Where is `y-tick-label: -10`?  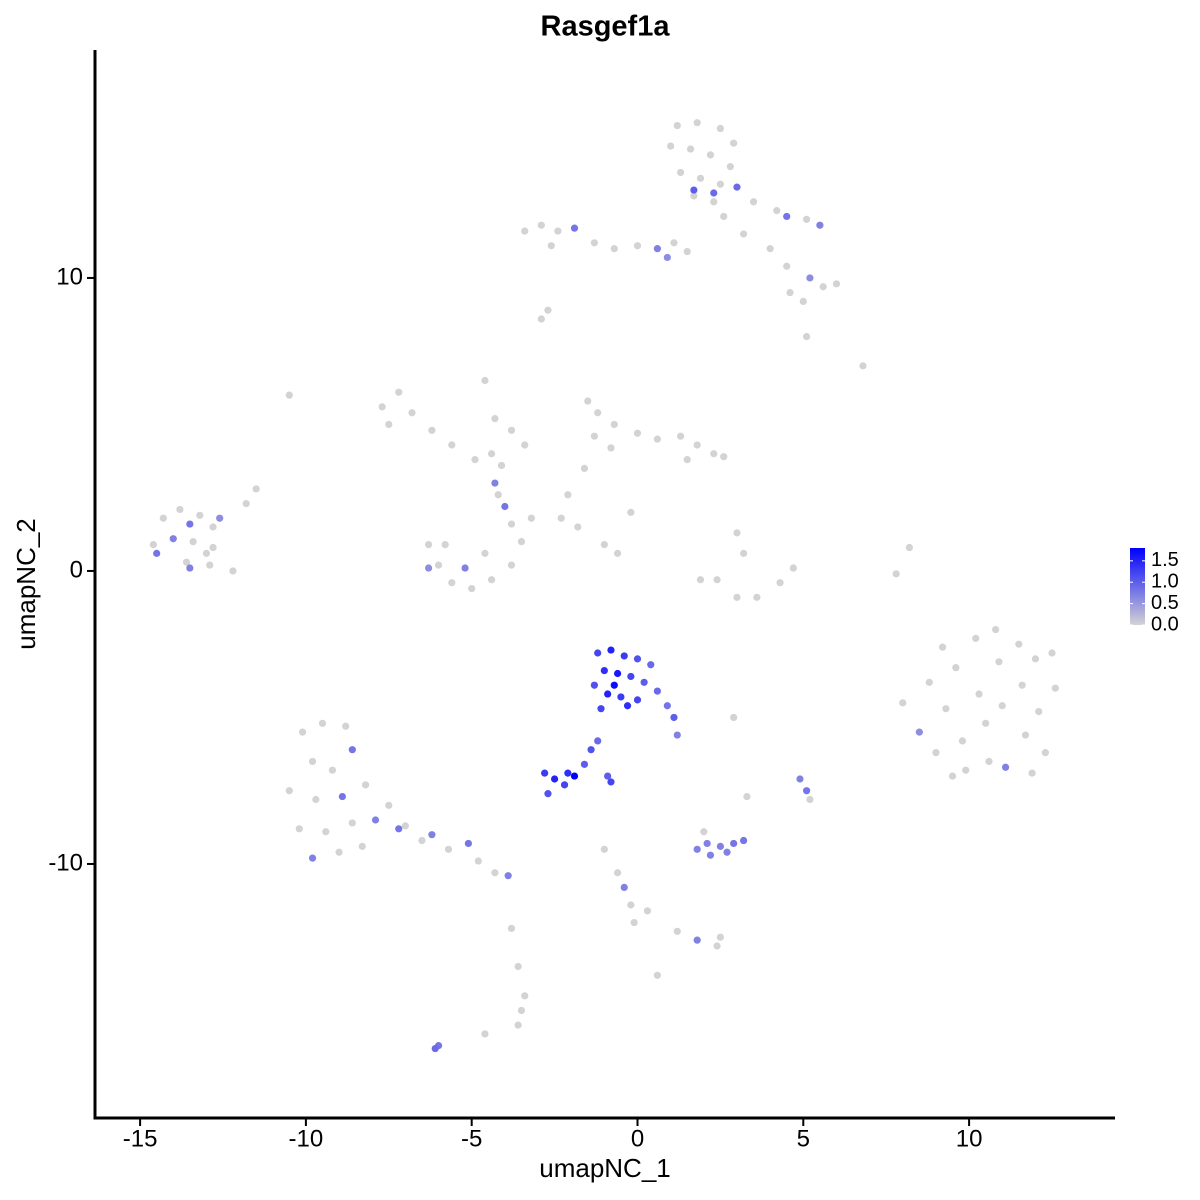 y-tick-label: -10 is located at coordinates (65, 862).